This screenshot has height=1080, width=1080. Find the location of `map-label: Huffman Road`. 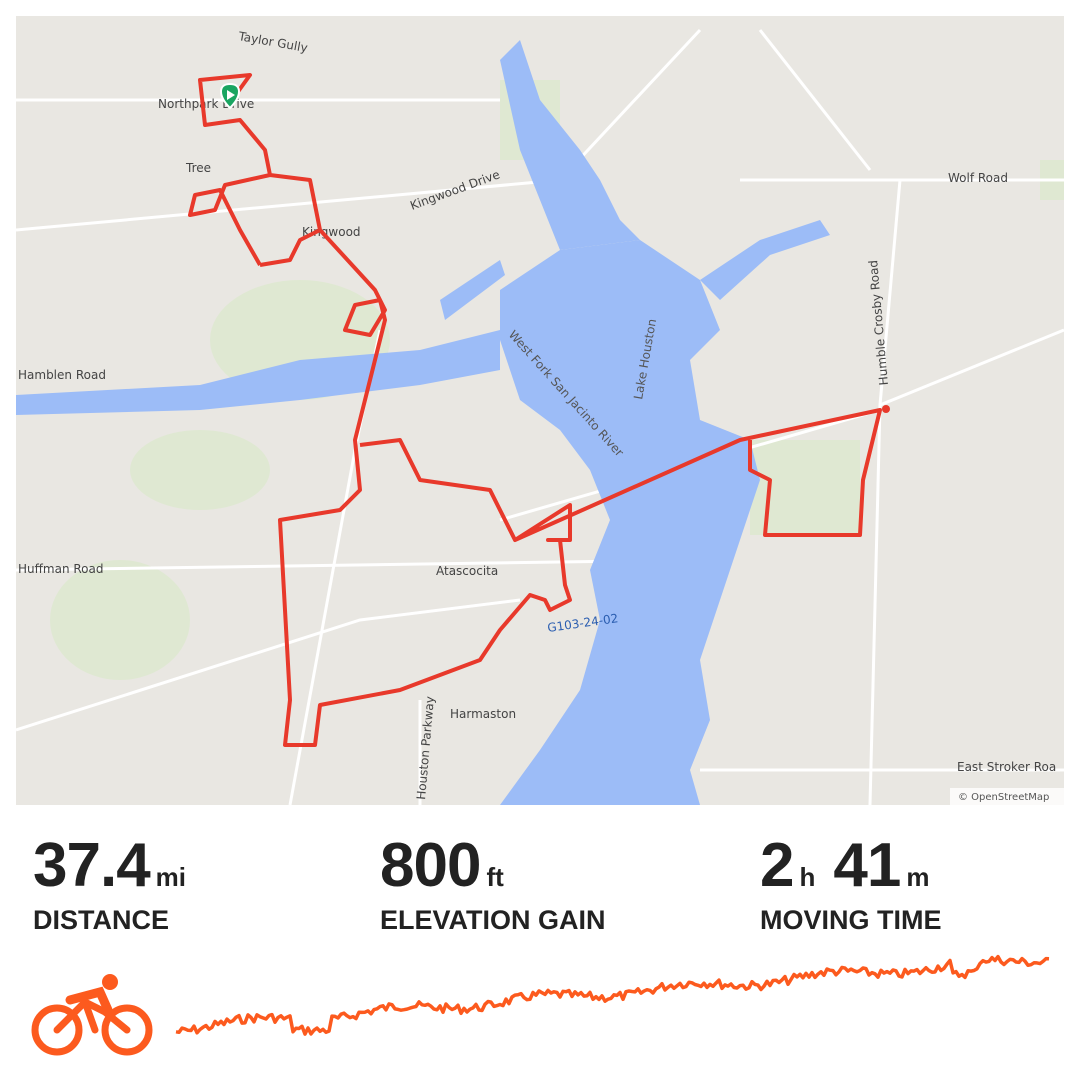

map-label: Huffman Road is located at coordinates (60, 569).